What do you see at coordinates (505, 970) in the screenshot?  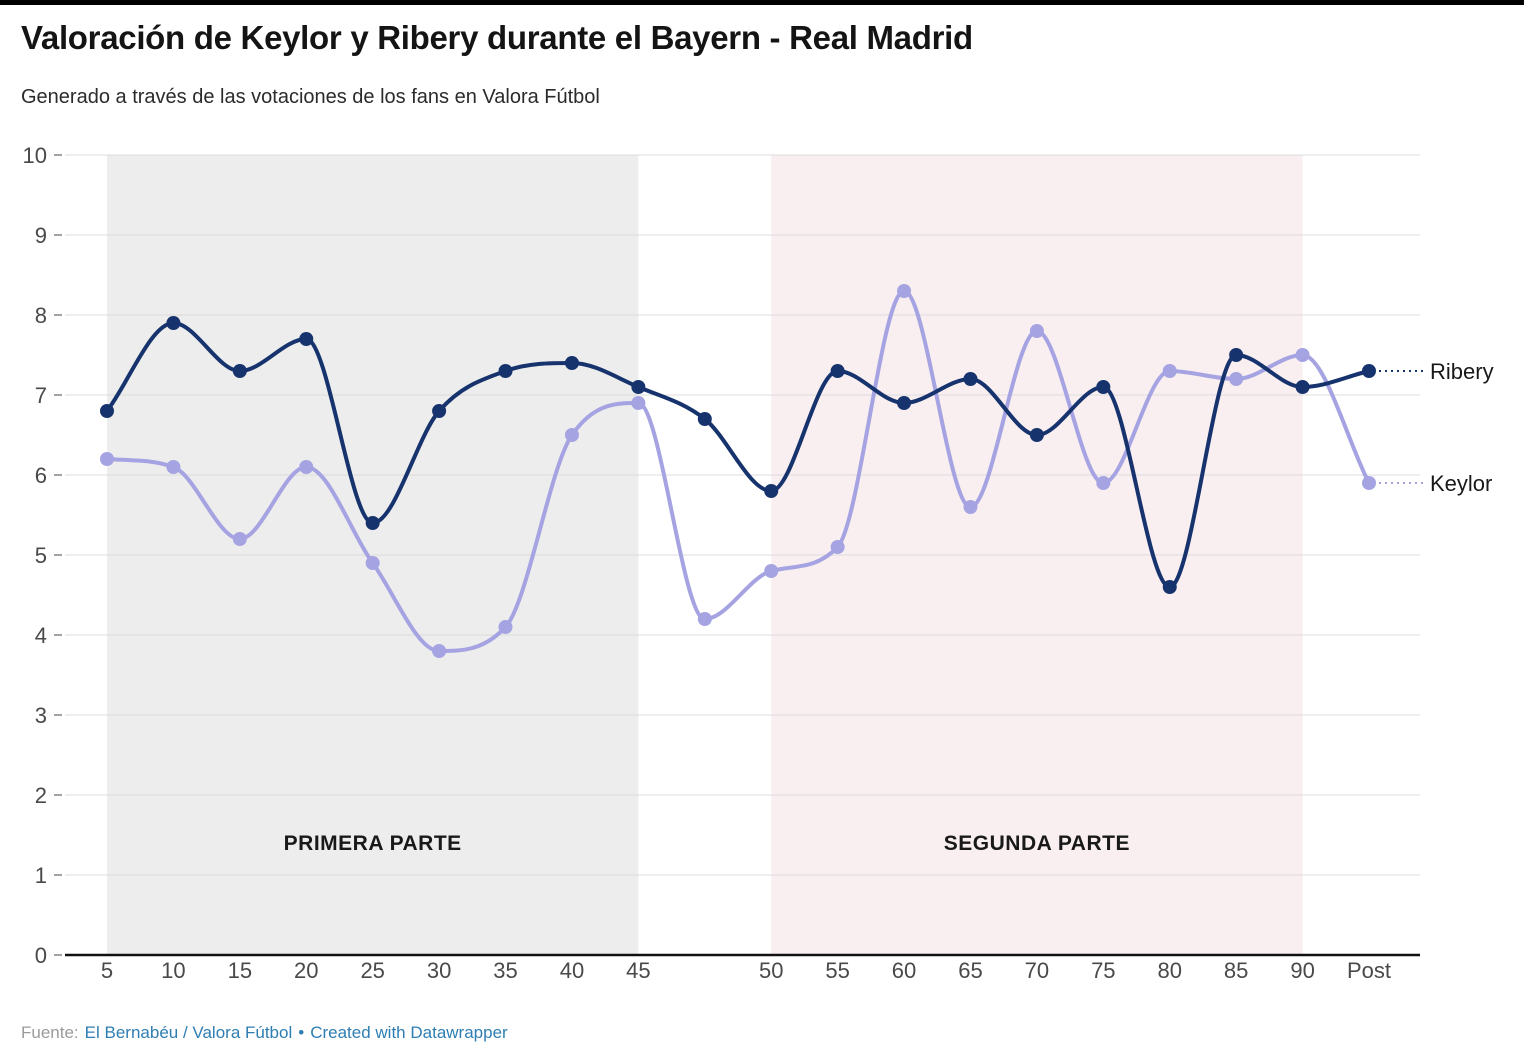 I see `x-tick-label: 35` at bounding box center [505, 970].